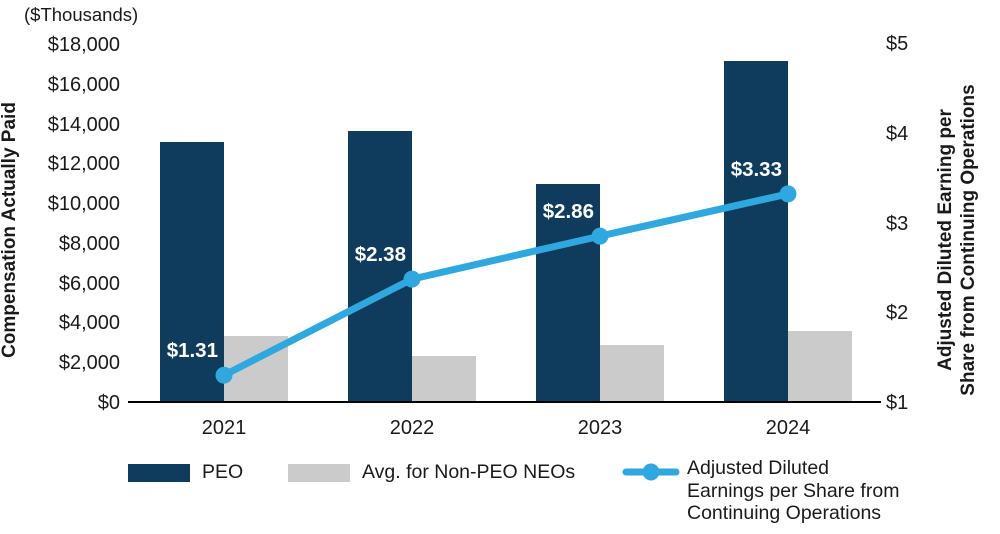 This screenshot has height=534, width=1000. I want to click on legend-label-eps-line-1: Adjusted Diluted, so click(758, 468).